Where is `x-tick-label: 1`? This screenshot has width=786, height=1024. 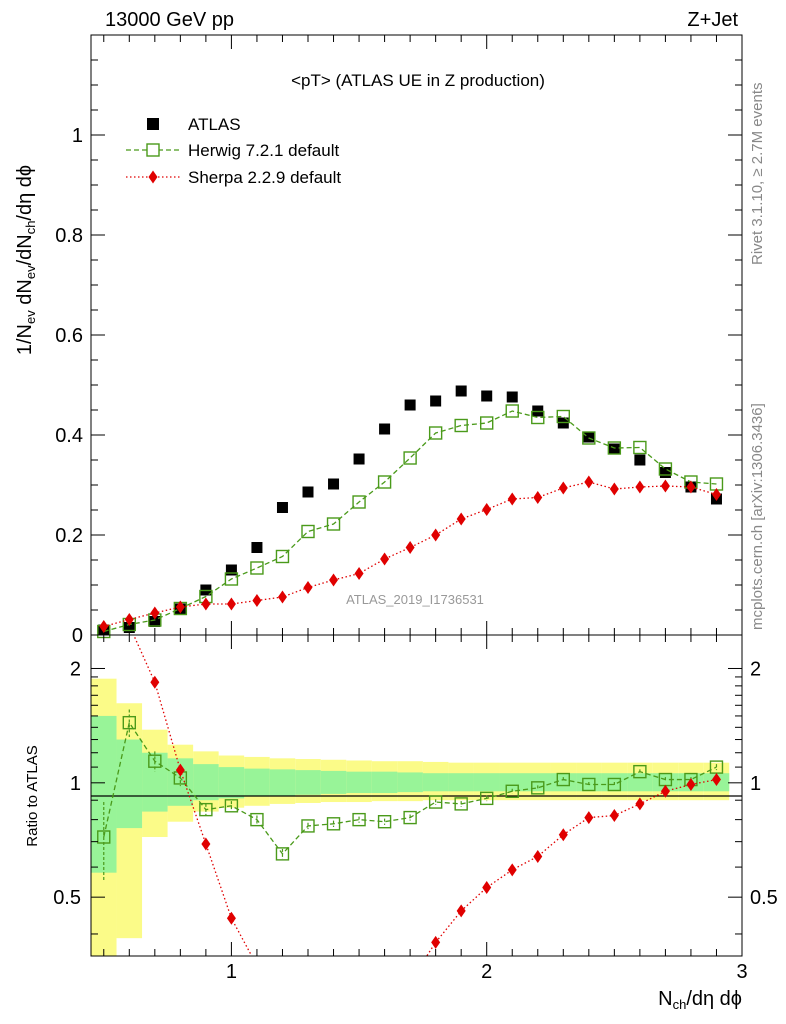
x-tick-label: 1 is located at coordinates (231, 972).